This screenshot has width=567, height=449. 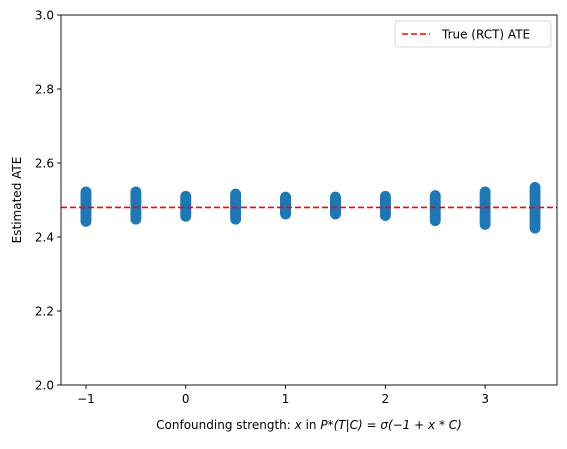 What do you see at coordinates (186, 399) in the screenshot?
I see `x-tick-label: 0` at bounding box center [186, 399].